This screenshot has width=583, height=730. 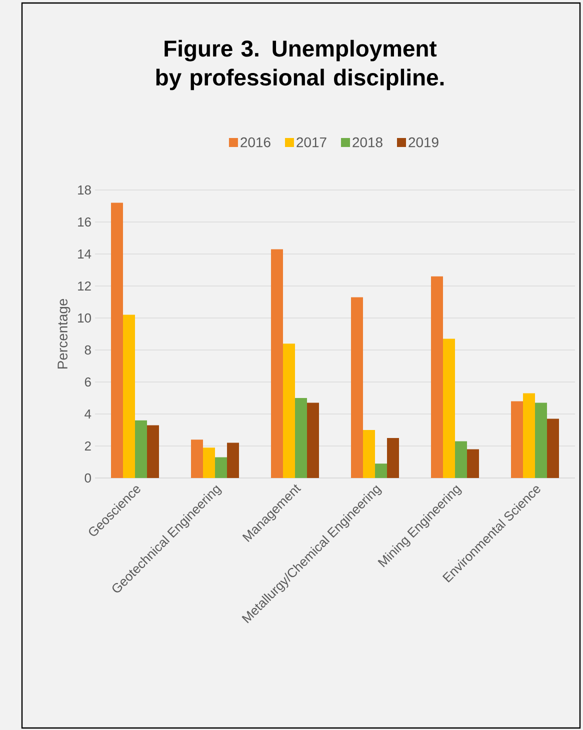 I want to click on y-tick-label: 10, so click(x=84, y=318).